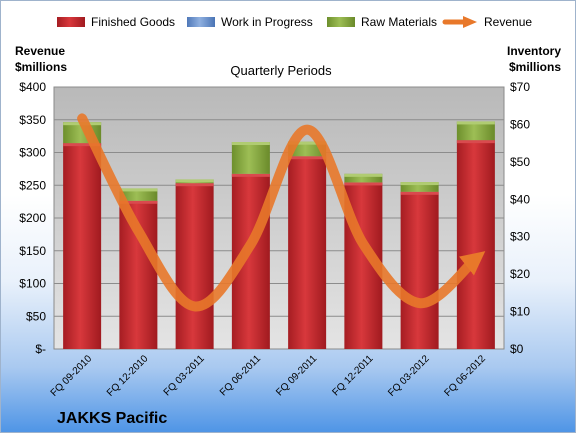 The image size is (576, 434). I want to click on legend-item-finished-goods: Finished Goods, so click(116, 22).